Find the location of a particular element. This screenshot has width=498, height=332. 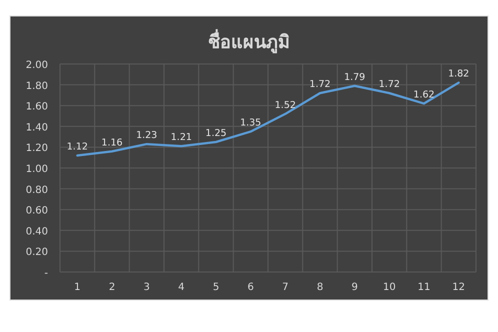

y-tick-label: 0.60 is located at coordinates (37, 211).